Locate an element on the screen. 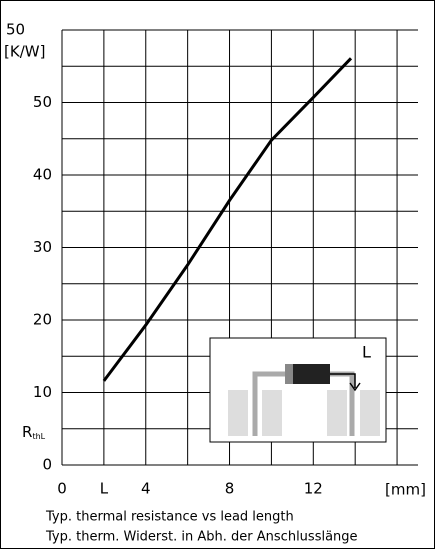 The image size is (435, 549). y-unit: [K/W] is located at coordinates (24, 52).